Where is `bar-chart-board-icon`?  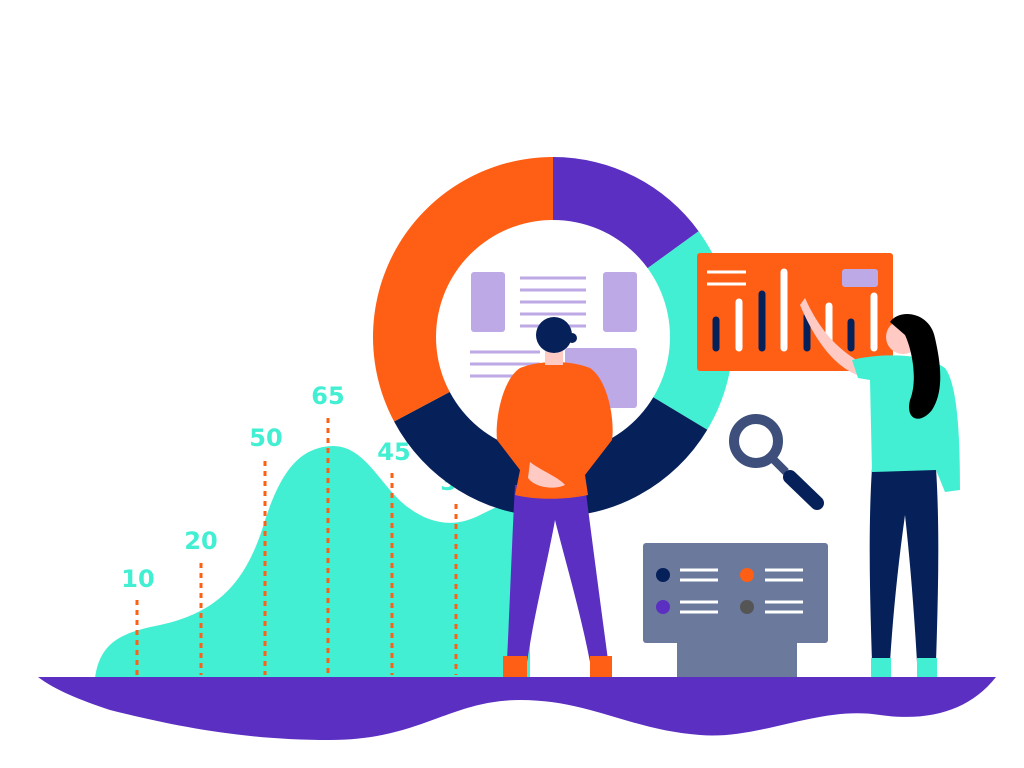
bar-chart-board-icon is located at coordinates (795, 312).